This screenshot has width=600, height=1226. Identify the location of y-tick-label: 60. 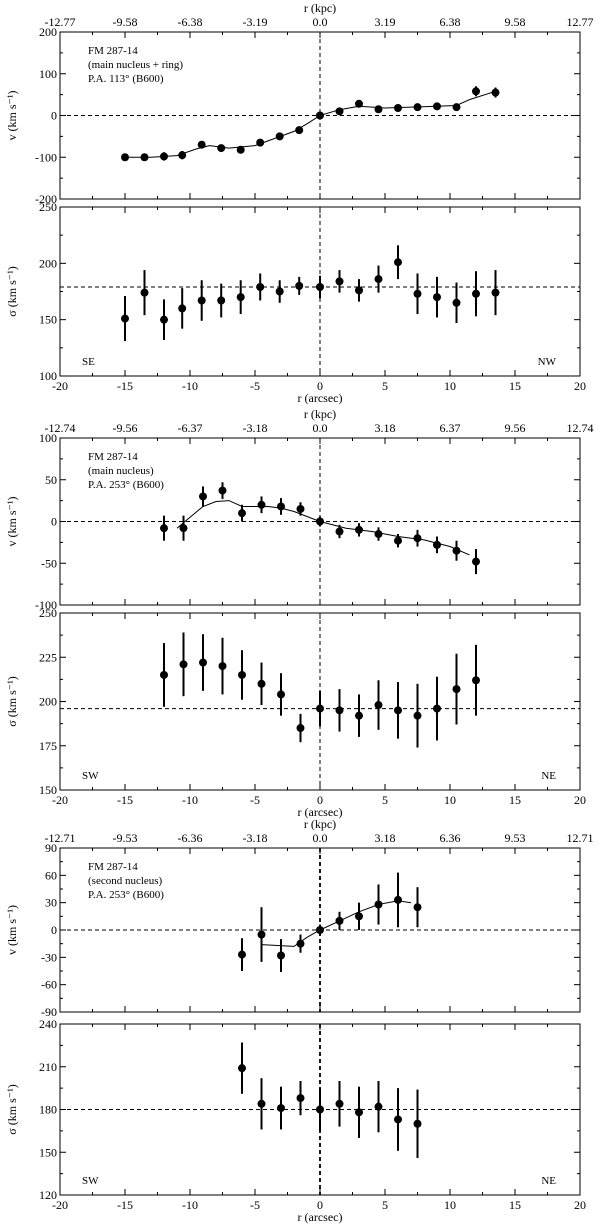
(51, 875).